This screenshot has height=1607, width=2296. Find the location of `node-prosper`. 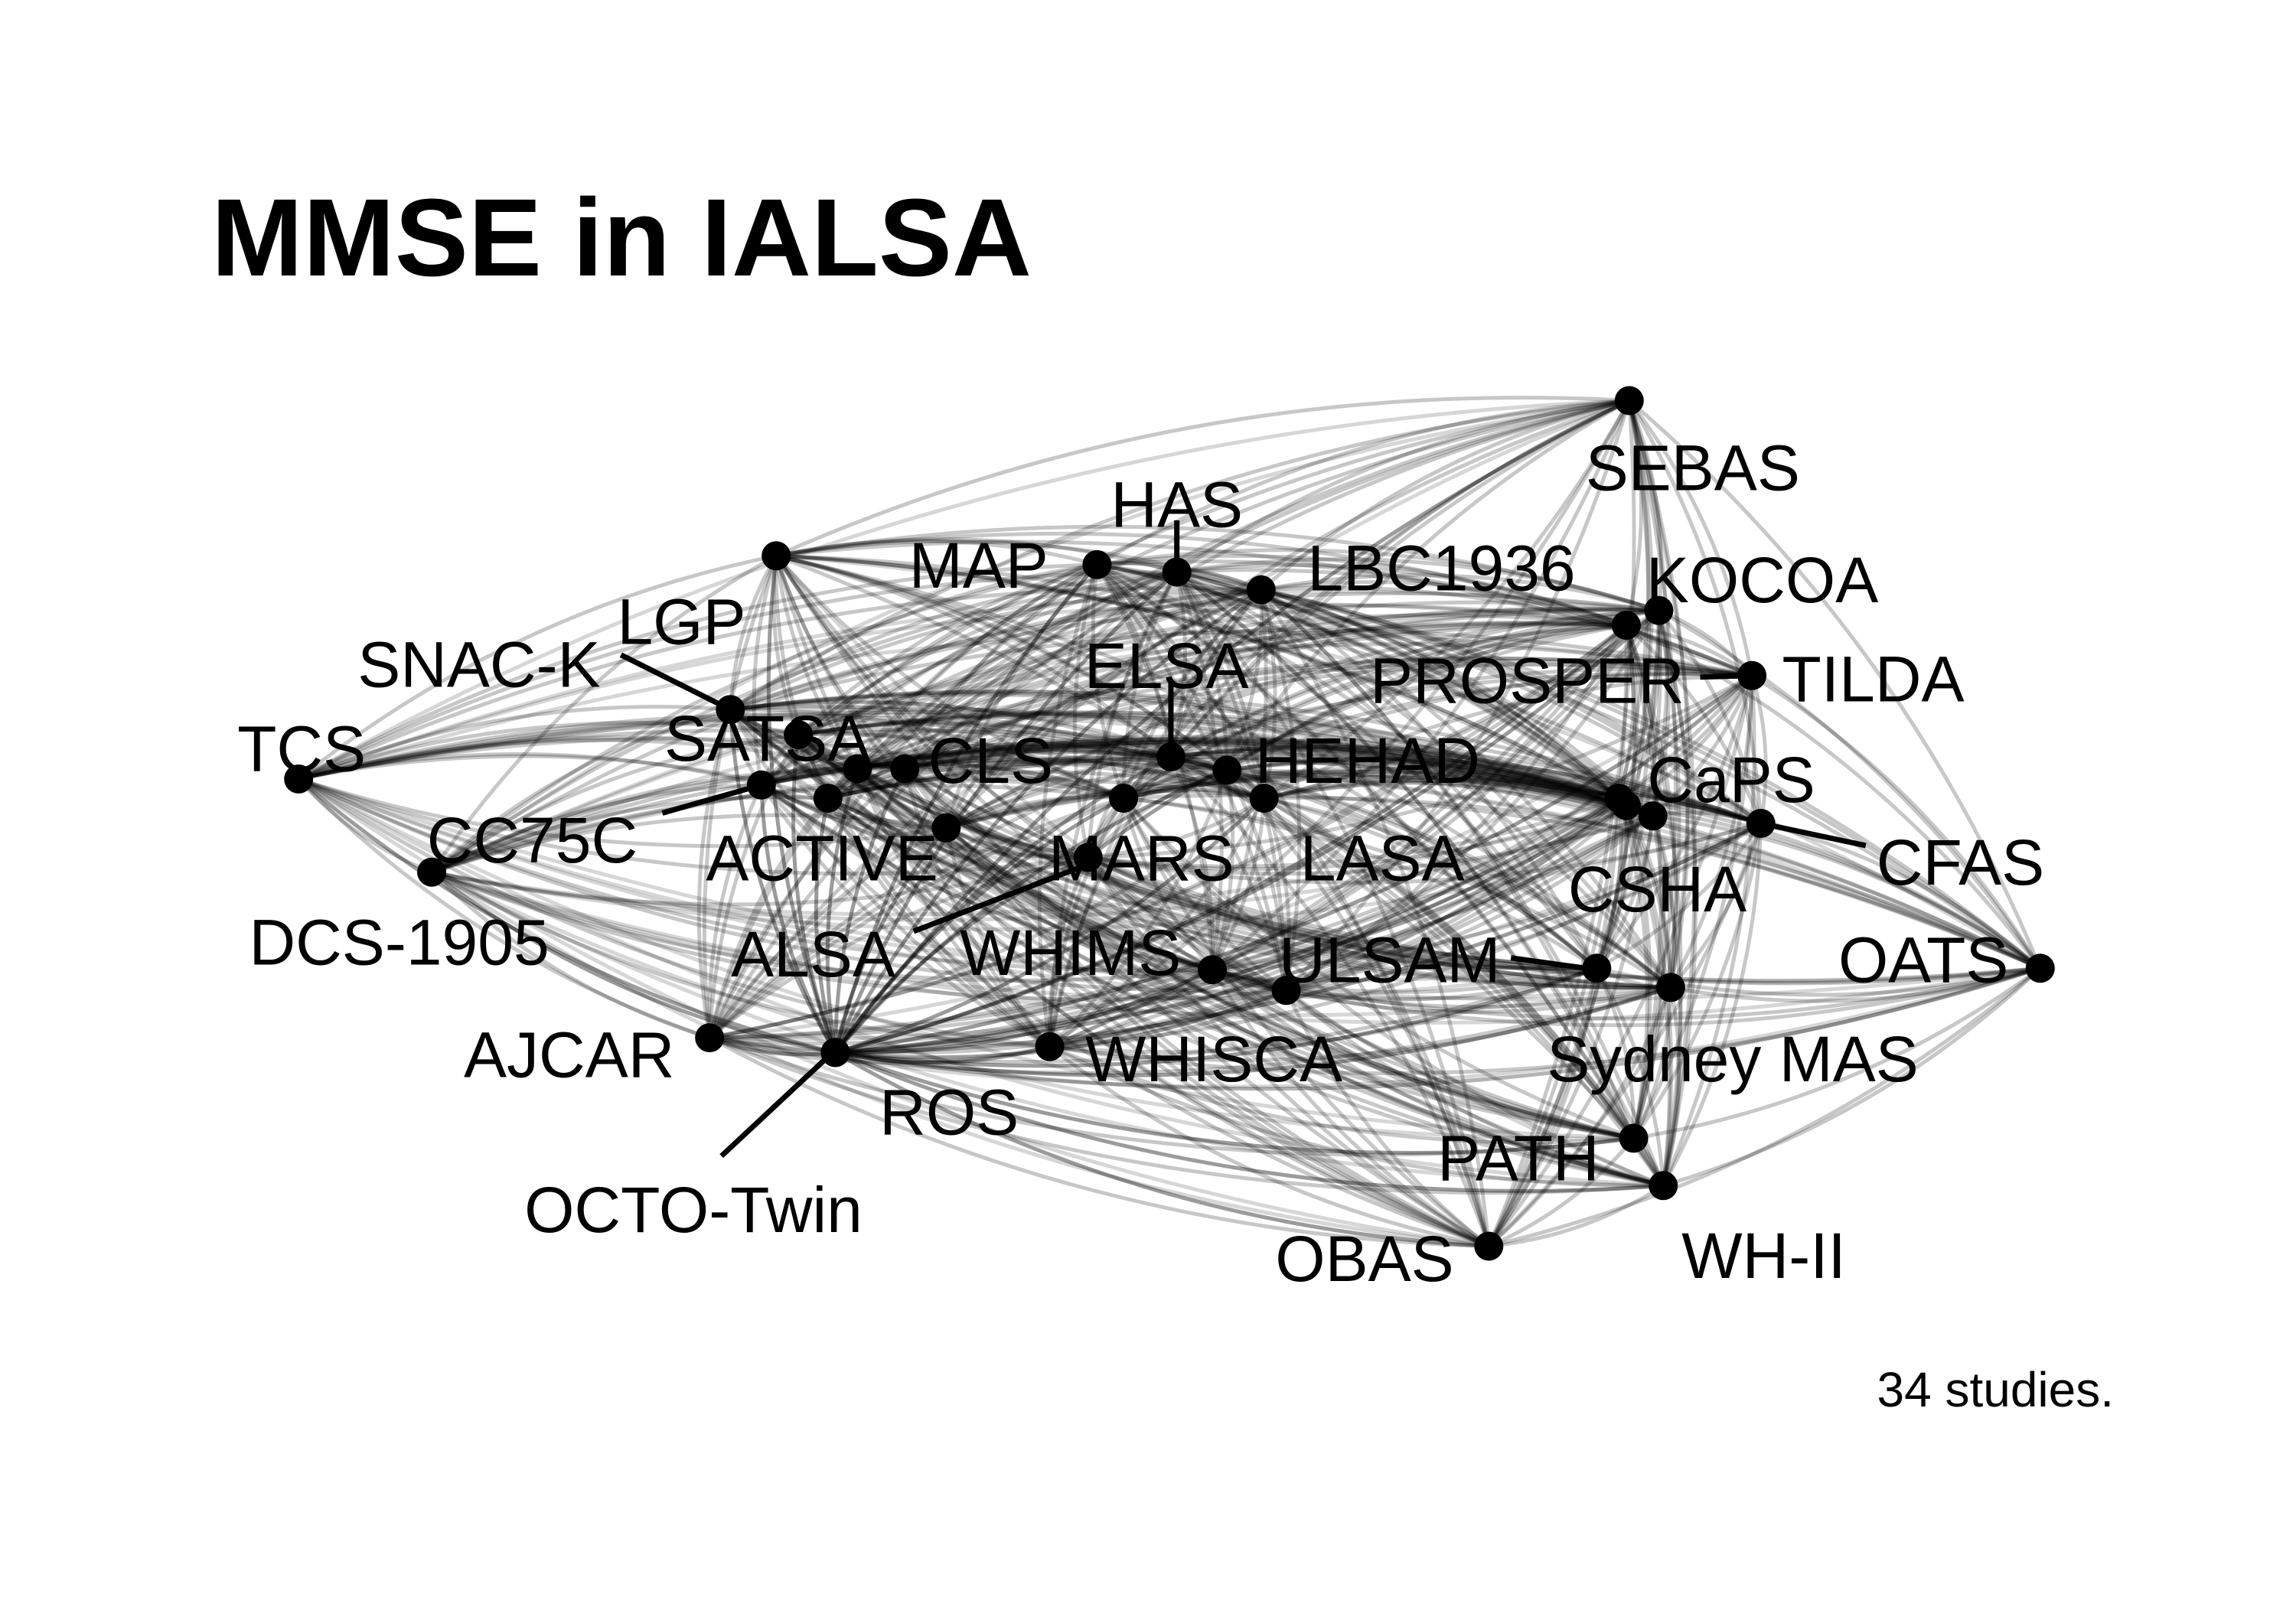

node-prosper is located at coordinates (1626, 625).